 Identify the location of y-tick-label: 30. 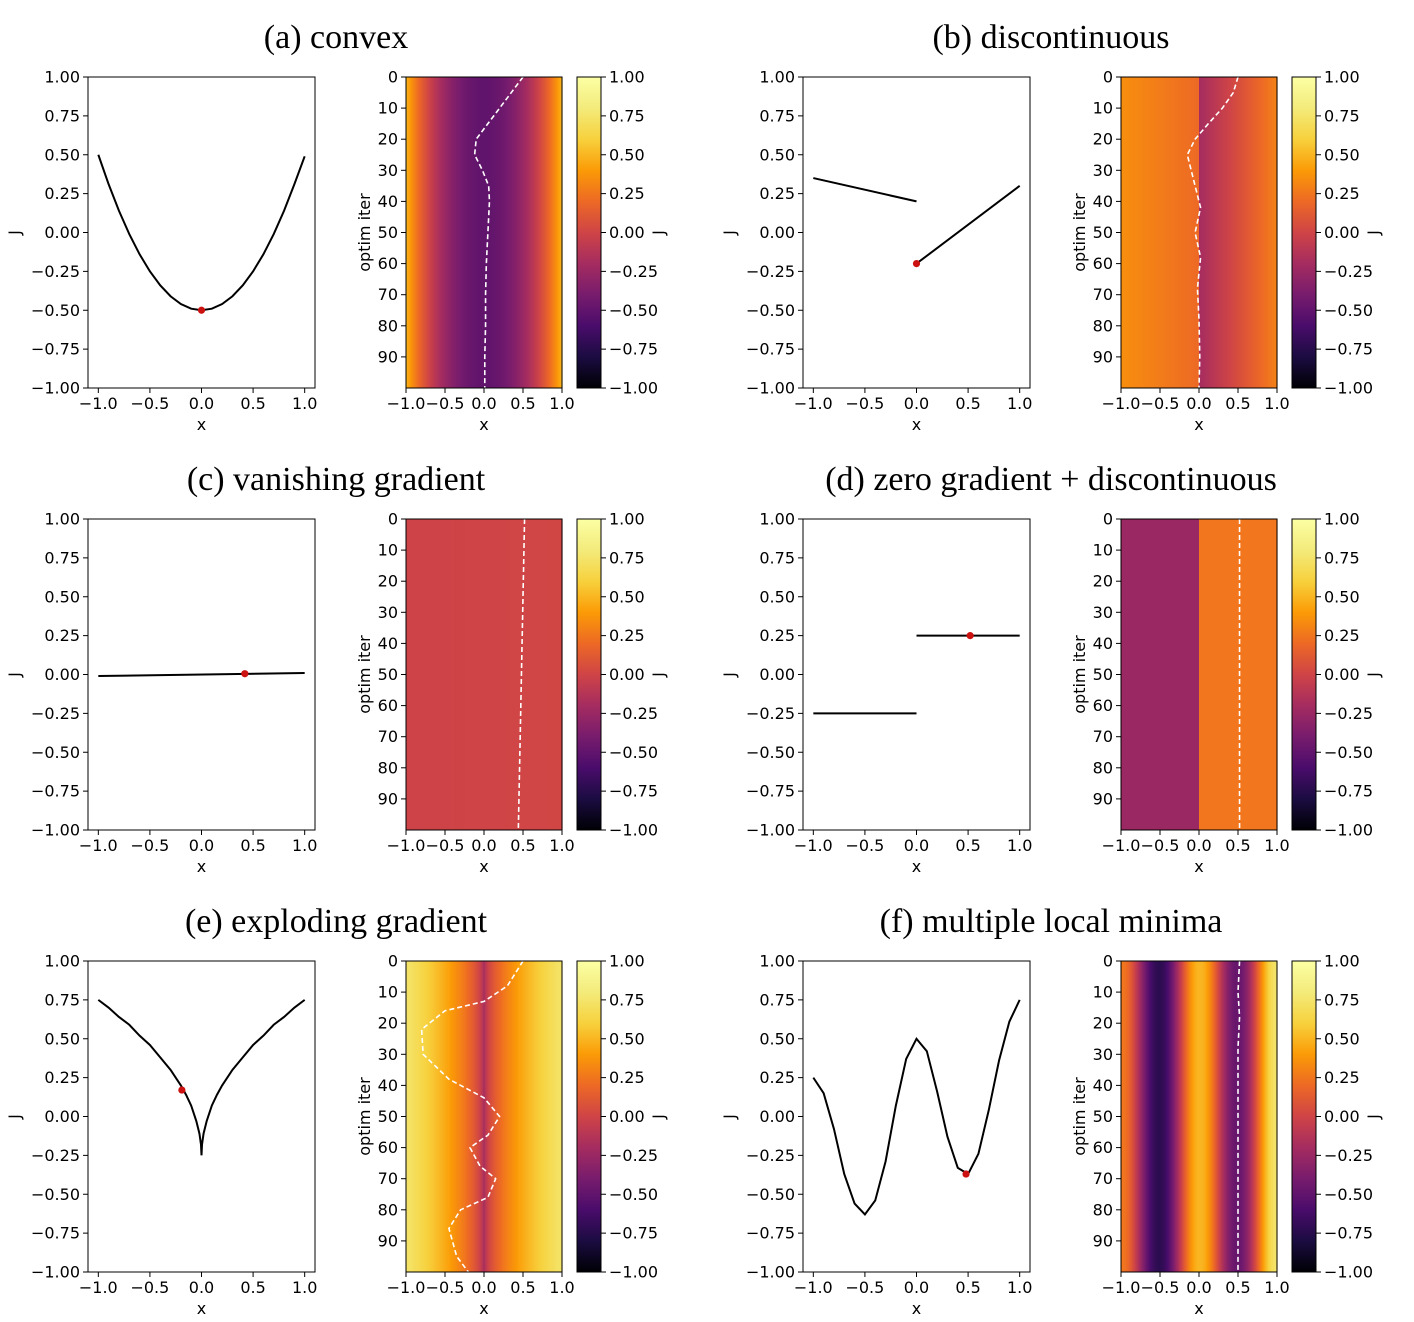
(1103, 612).